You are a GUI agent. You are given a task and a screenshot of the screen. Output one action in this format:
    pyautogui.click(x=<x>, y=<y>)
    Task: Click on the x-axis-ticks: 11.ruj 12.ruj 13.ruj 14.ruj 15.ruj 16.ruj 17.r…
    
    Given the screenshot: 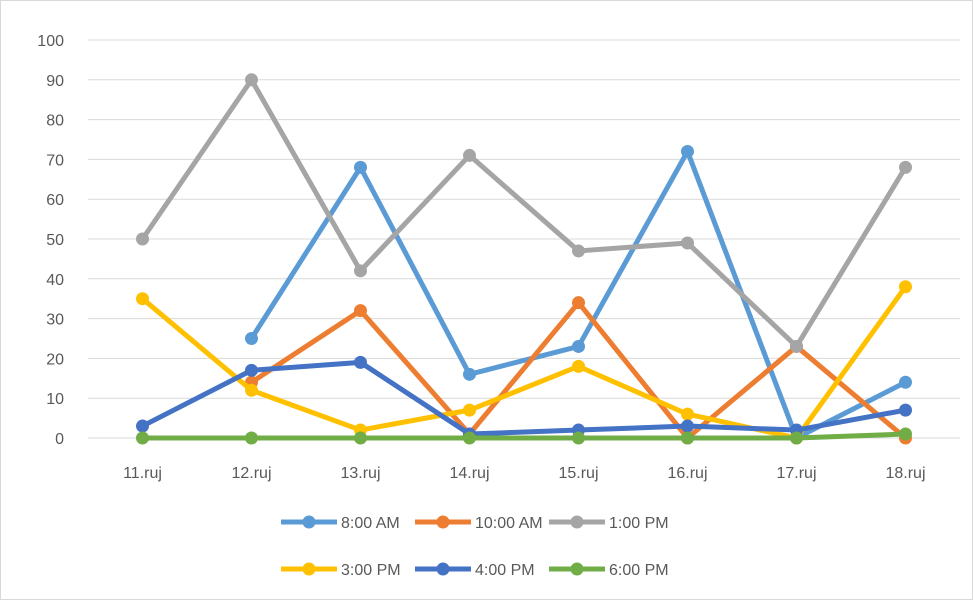 What is the action you would take?
    pyautogui.click(x=524, y=473)
    